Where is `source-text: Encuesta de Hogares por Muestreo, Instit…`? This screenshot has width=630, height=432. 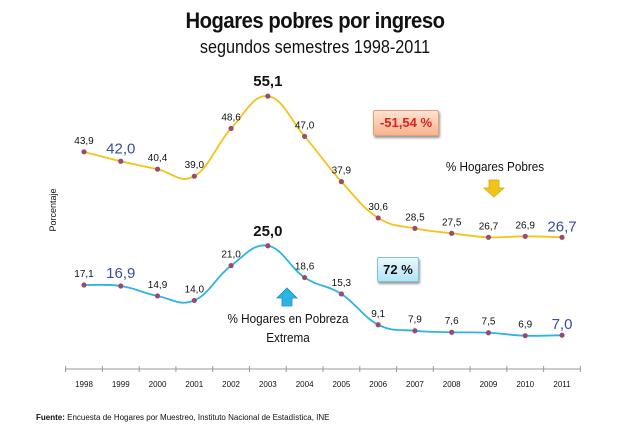
source-text: Encuesta de Hogares por Muestreo, Instit… is located at coordinates (197, 417).